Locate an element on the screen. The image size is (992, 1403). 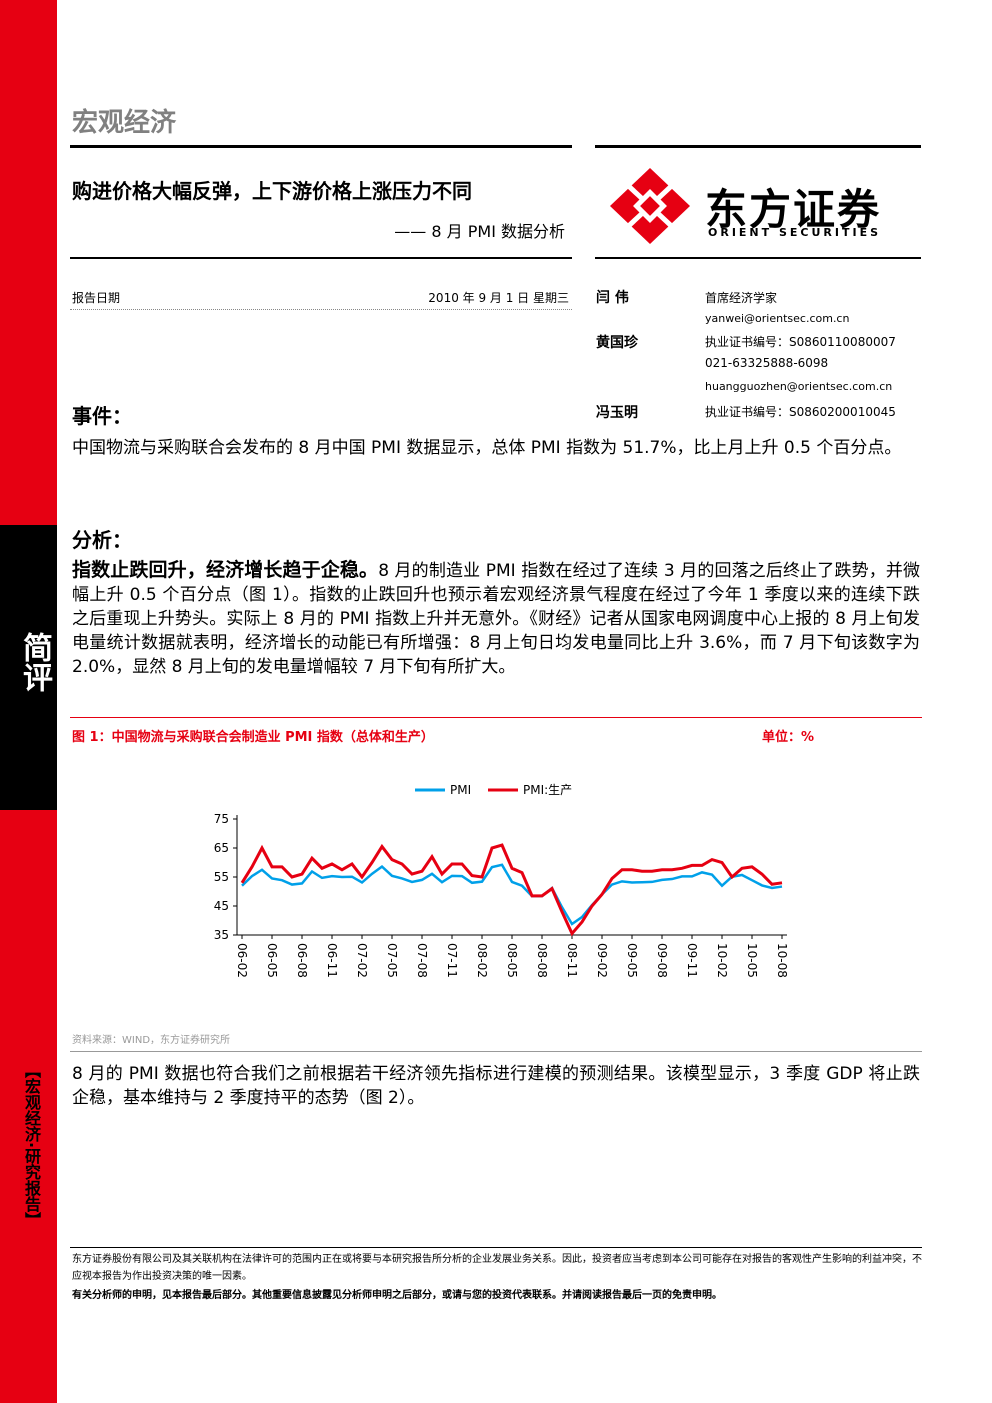
date-label: 报告日期 is located at coordinates (96, 298).